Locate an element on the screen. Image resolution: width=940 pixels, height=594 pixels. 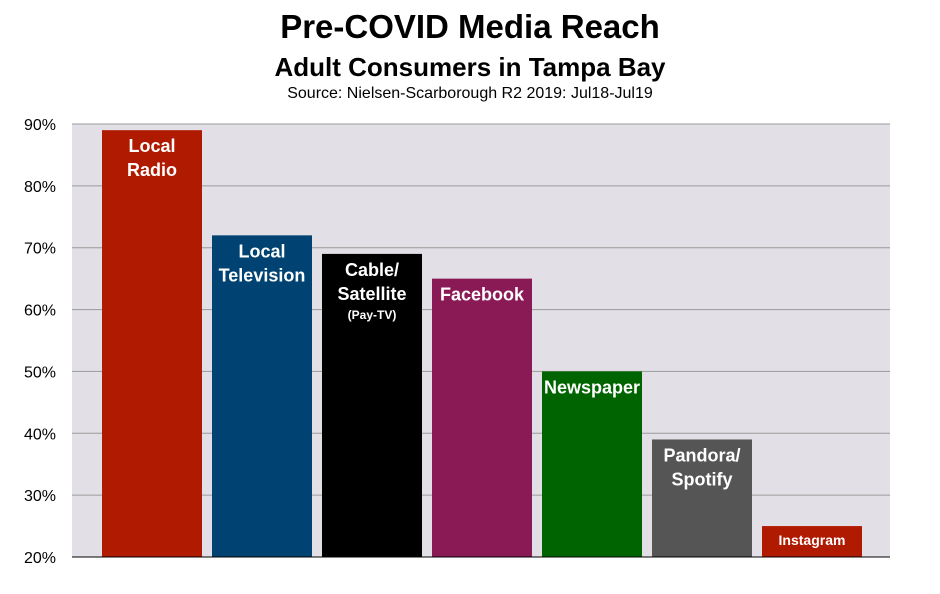
y-tick-label: 50% is located at coordinates (40, 372).